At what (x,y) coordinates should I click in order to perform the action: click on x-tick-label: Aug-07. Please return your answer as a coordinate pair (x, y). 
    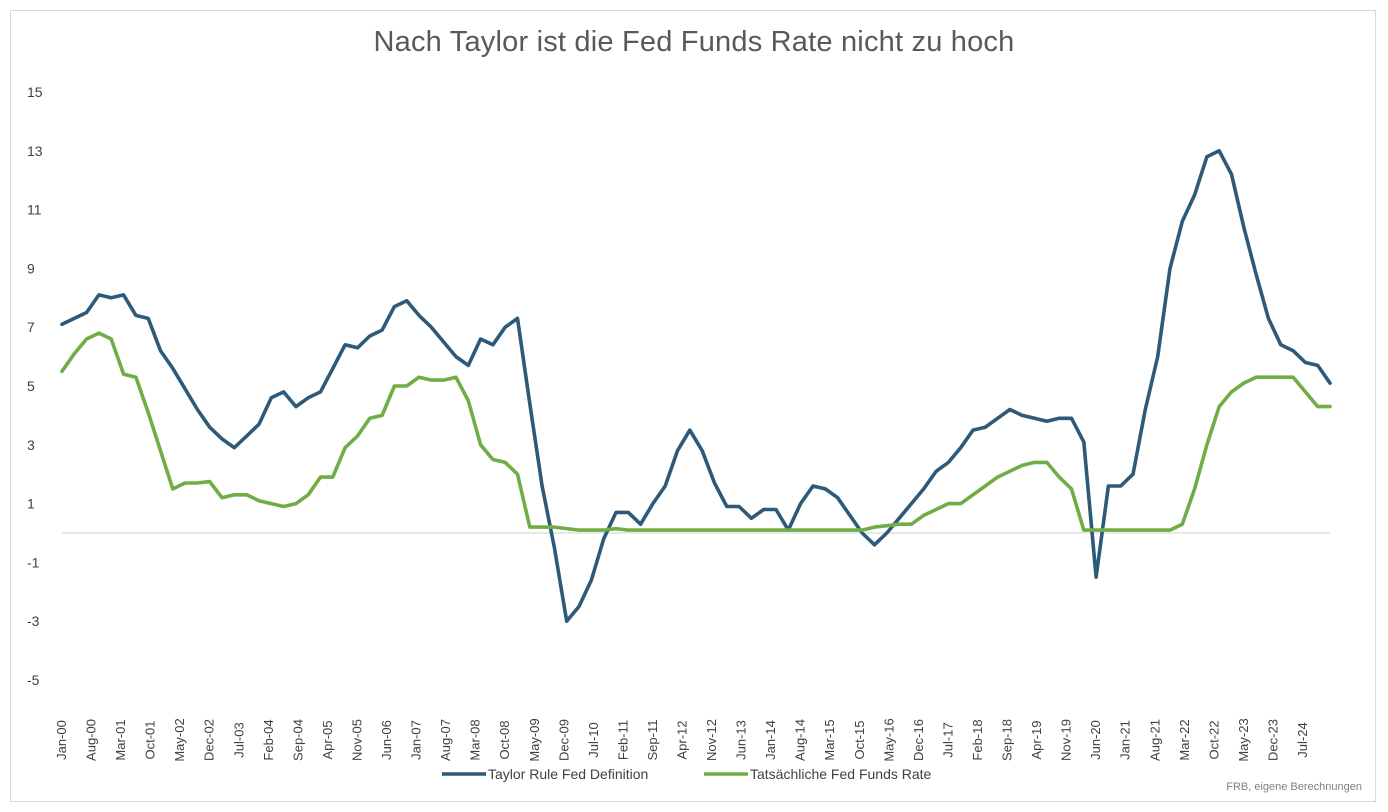
    Looking at the image, I should click on (445, 740).